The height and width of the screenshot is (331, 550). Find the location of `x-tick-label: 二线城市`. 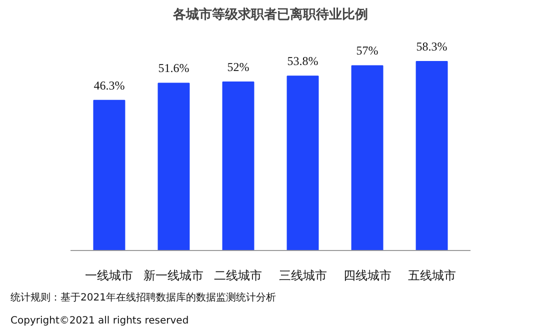

x-tick-label: 二线城市 is located at coordinates (238, 275).